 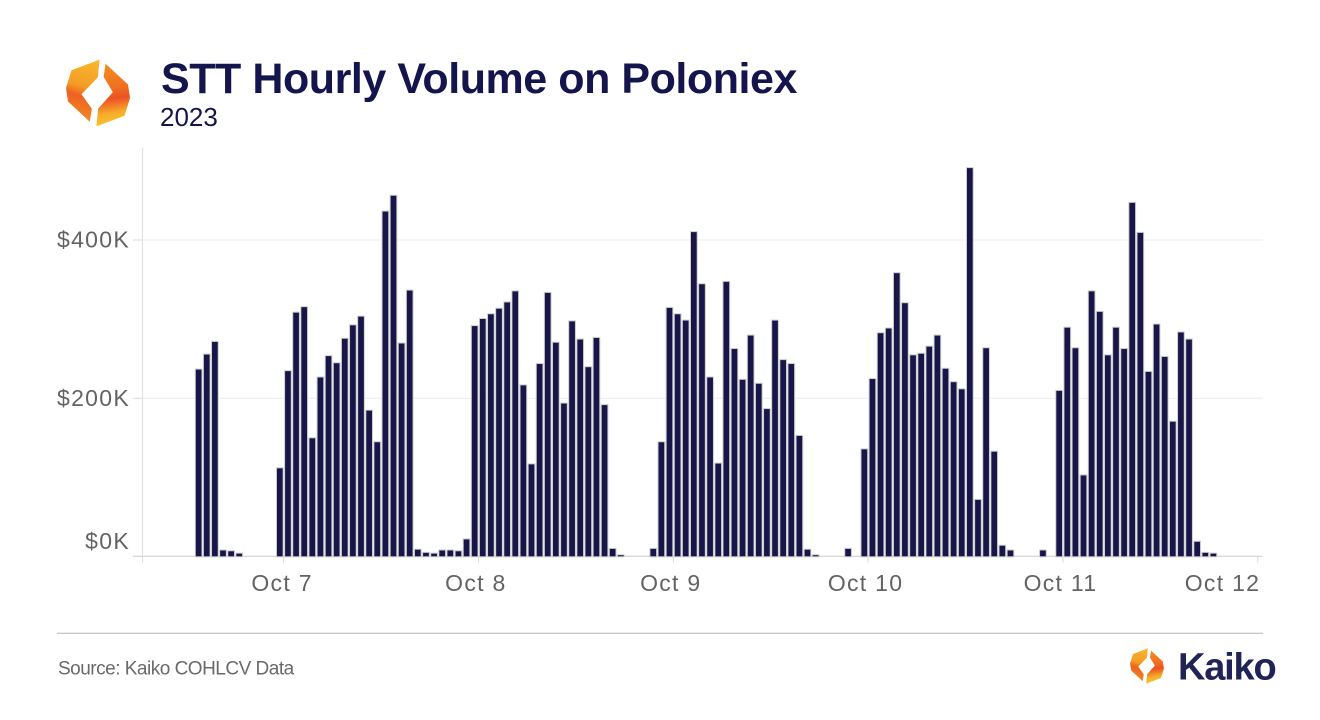 I want to click on svg-text: Kaiko, so click(x=1226, y=668).